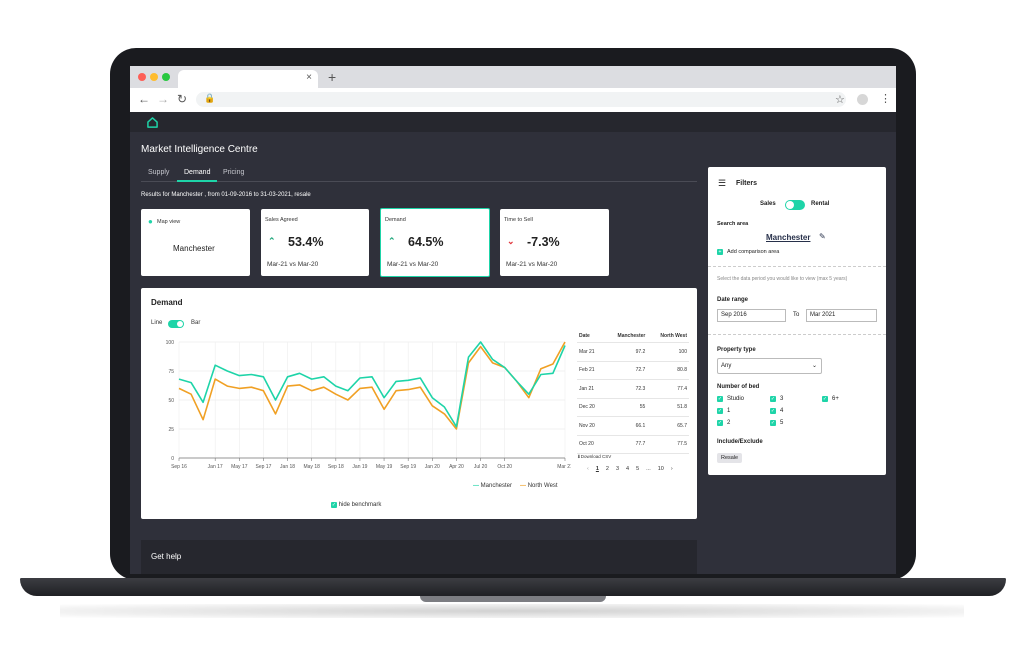  What do you see at coordinates (822, 236) in the screenshot?
I see `edit-icon: ✎` at bounding box center [822, 236].